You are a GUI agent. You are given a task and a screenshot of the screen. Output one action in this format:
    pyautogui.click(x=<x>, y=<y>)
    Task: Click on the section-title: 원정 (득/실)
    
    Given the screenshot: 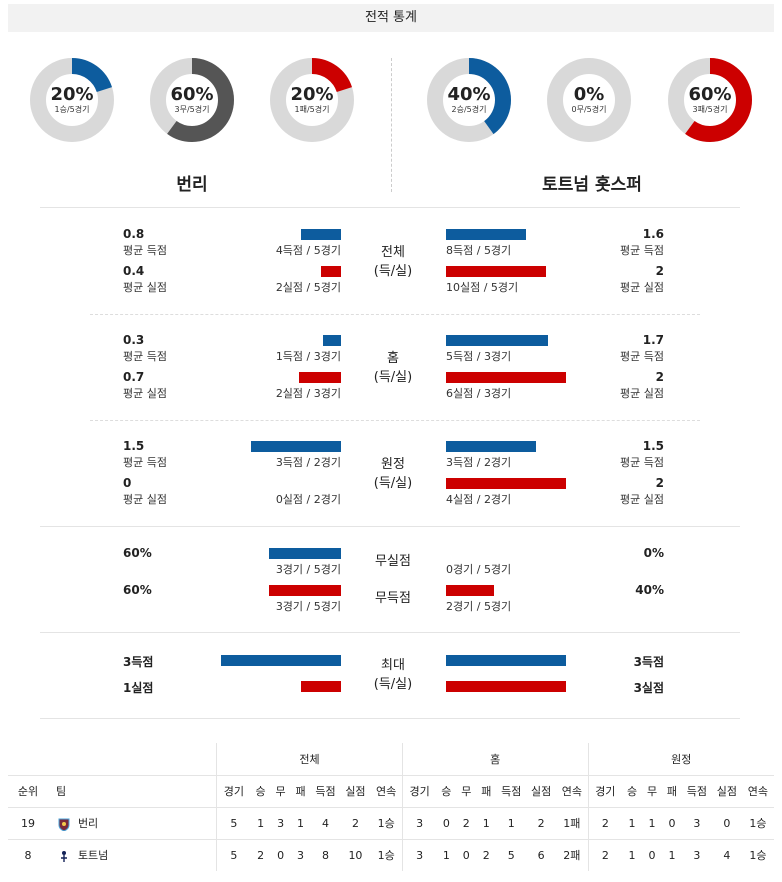 What is the action you would take?
    pyautogui.click(x=393, y=474)
    